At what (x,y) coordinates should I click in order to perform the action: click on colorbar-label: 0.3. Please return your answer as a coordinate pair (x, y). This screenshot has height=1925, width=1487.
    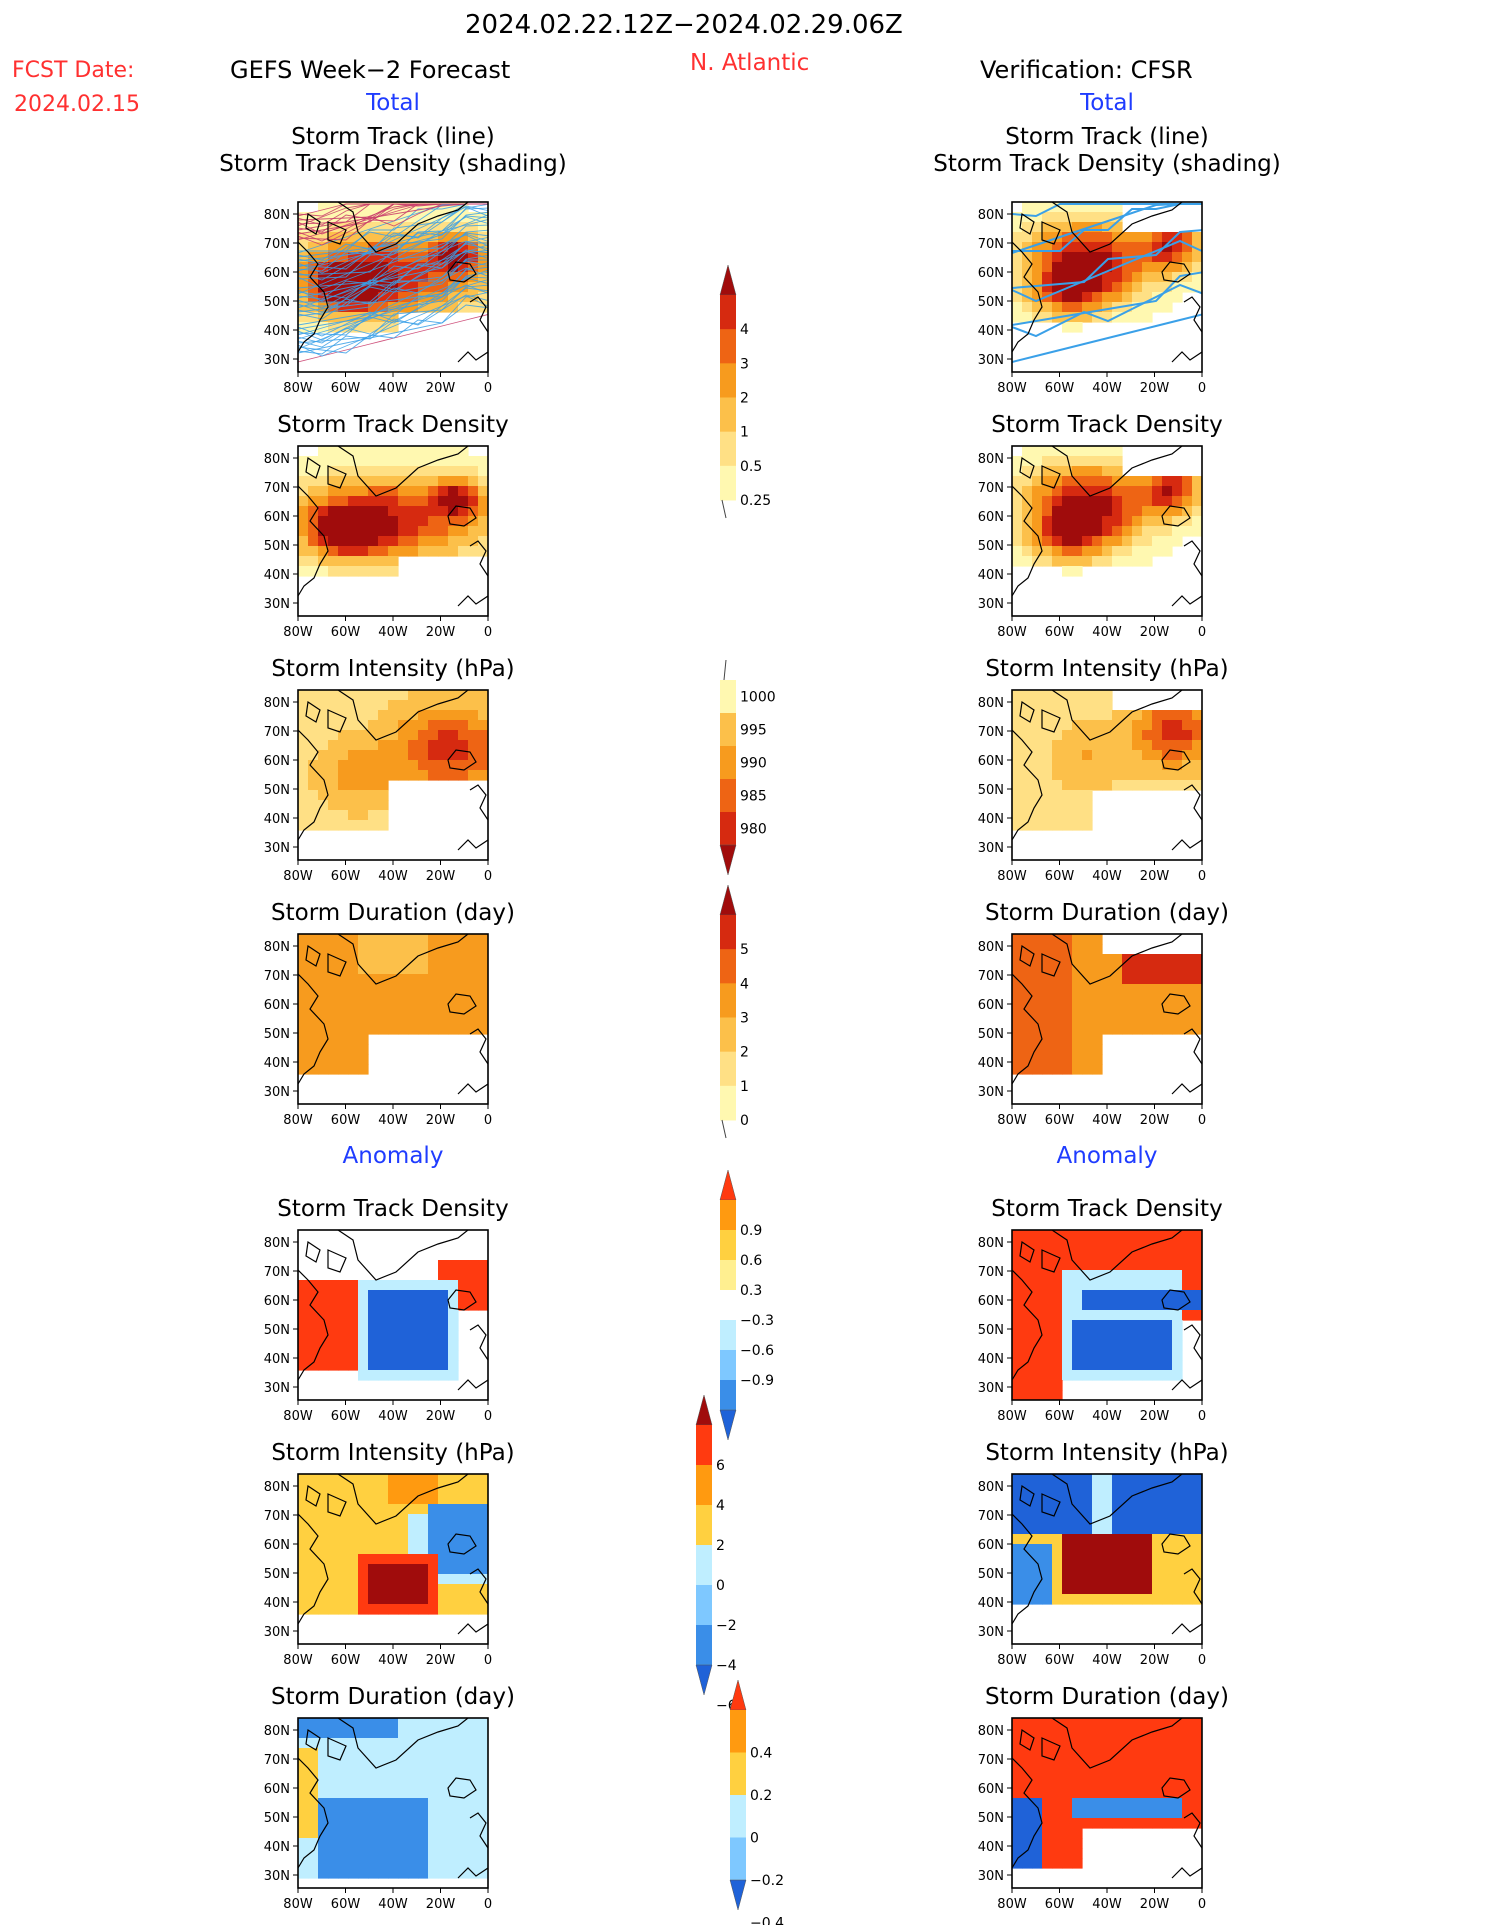
    Looking at the image, I should click on (751, 1291).